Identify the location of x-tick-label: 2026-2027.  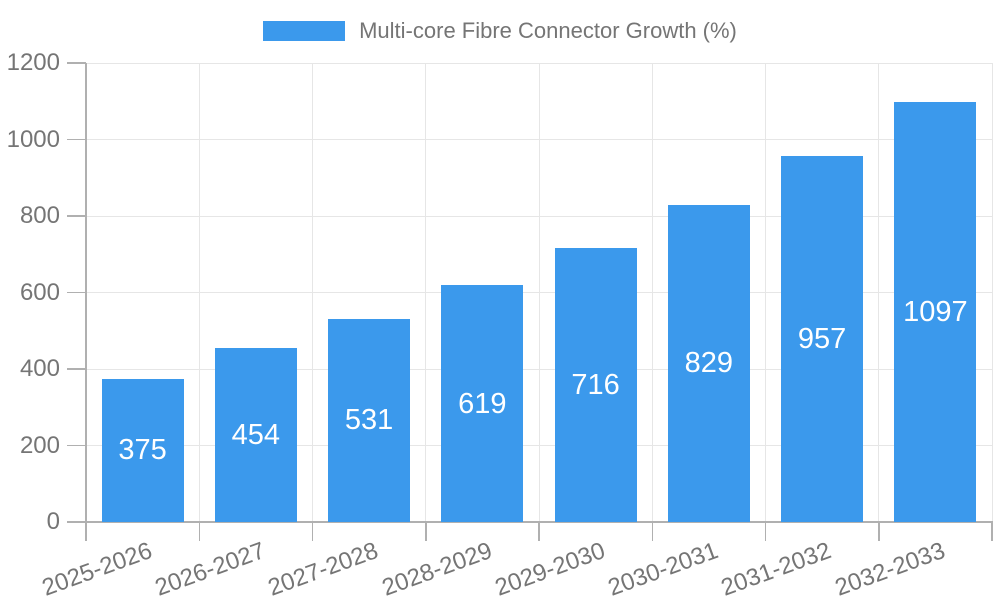
(210, 568).